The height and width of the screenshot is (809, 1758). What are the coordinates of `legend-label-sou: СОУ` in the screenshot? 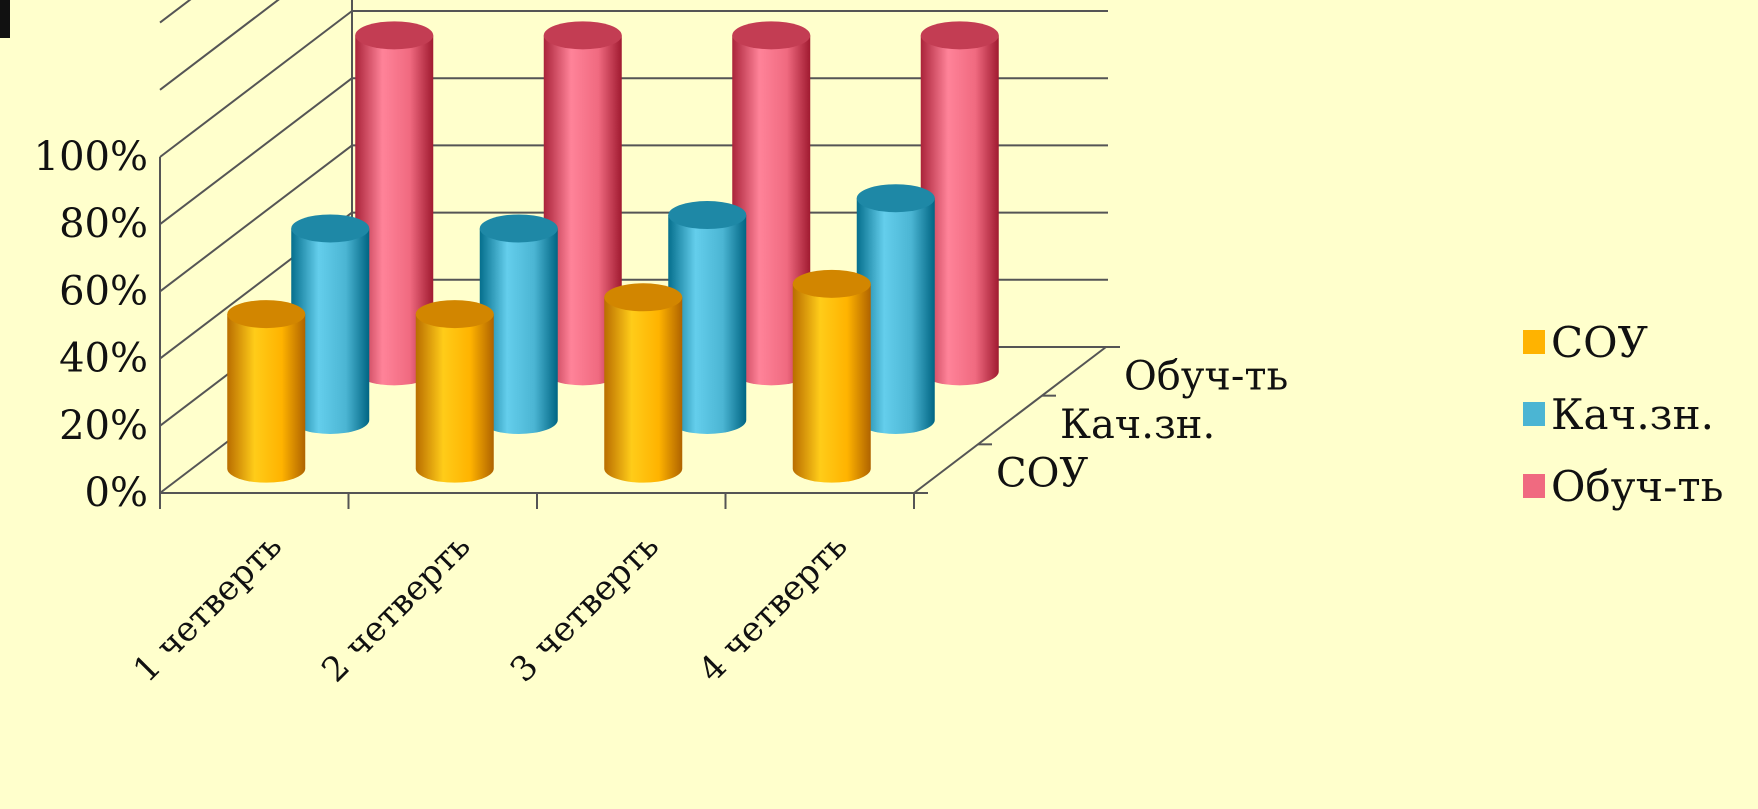 It's located at (1599, 342).